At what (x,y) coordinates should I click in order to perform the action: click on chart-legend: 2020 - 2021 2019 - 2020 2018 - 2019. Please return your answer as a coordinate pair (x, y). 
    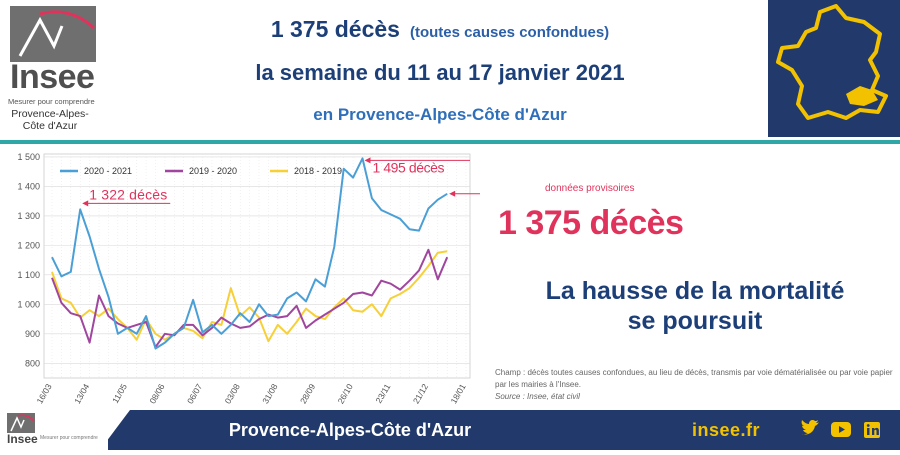
    Looking at the image, I should click on (201, 171).